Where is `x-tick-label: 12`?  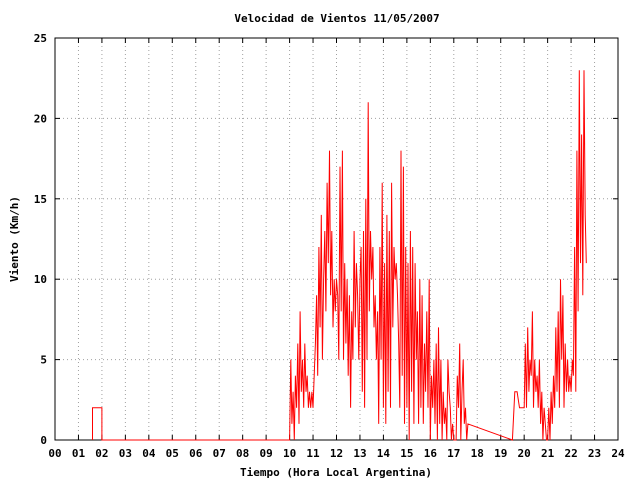
x-tick-label: 12 is located at coordinates (336, 453).